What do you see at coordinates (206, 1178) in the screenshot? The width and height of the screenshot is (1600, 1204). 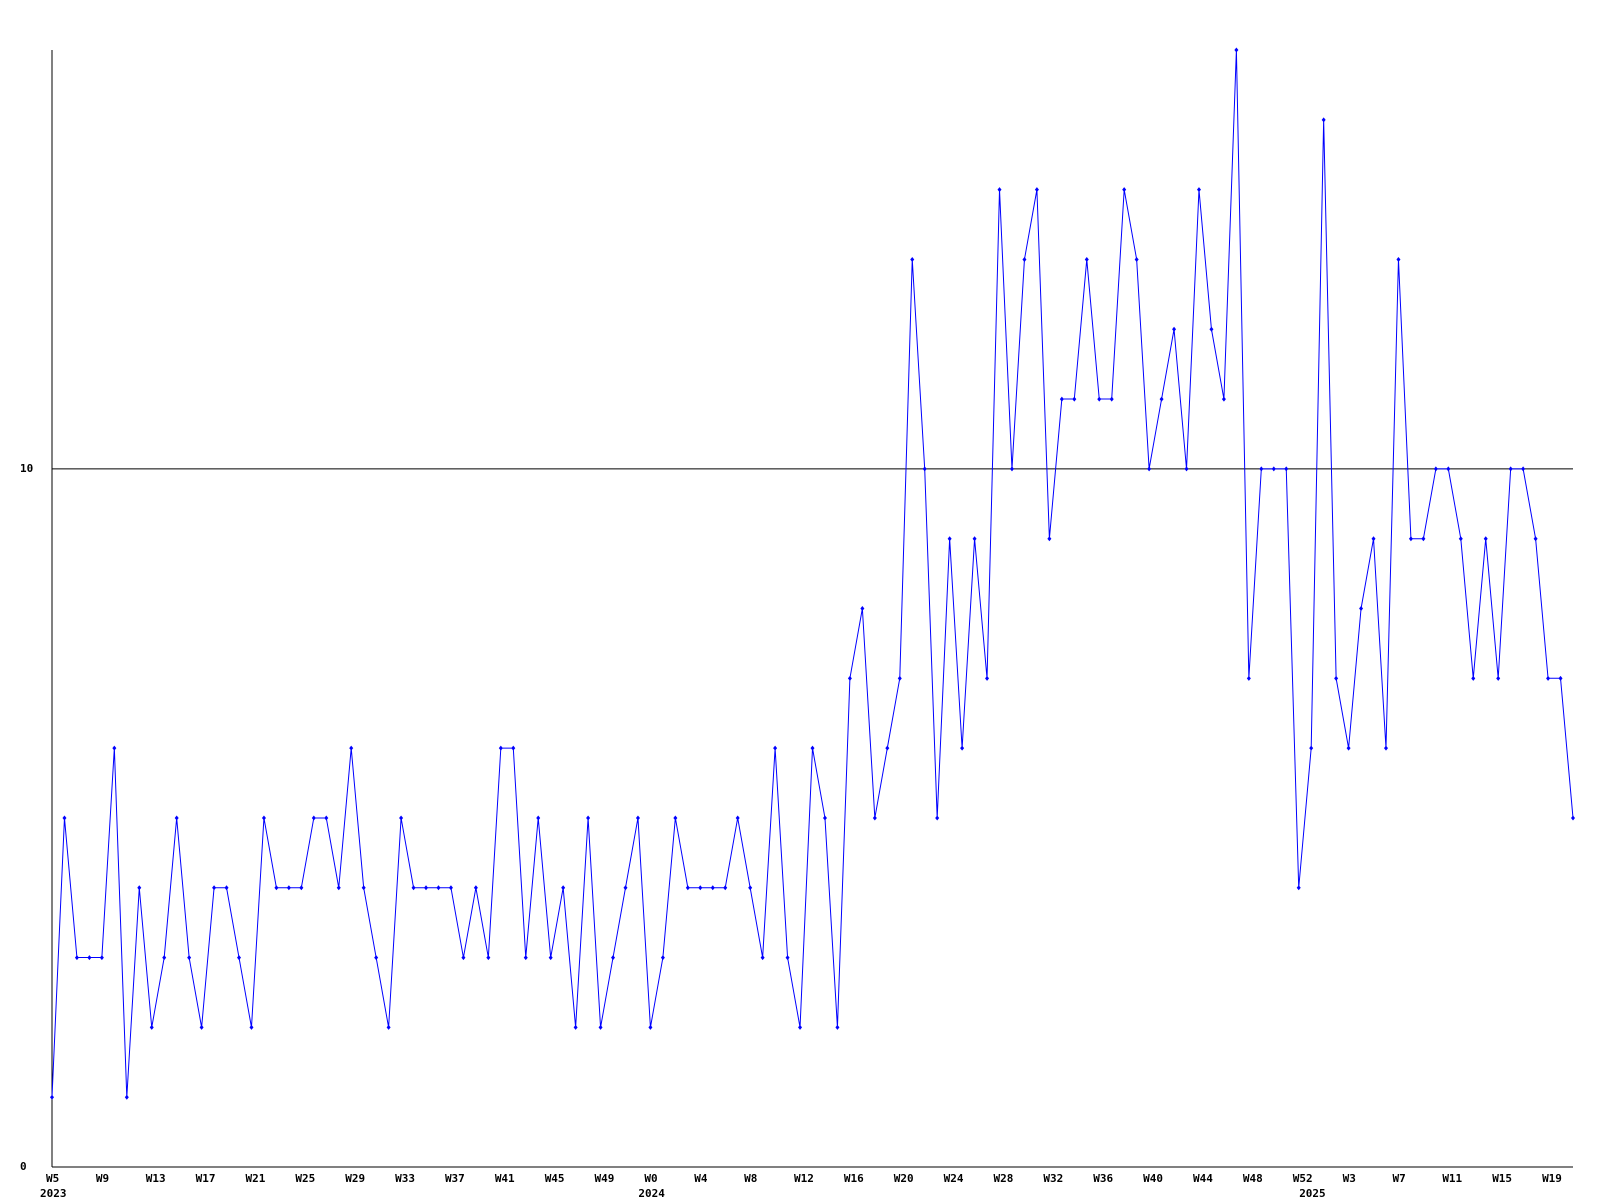 I see `x-tick-label: W17` at bounding box center [206, 1178].